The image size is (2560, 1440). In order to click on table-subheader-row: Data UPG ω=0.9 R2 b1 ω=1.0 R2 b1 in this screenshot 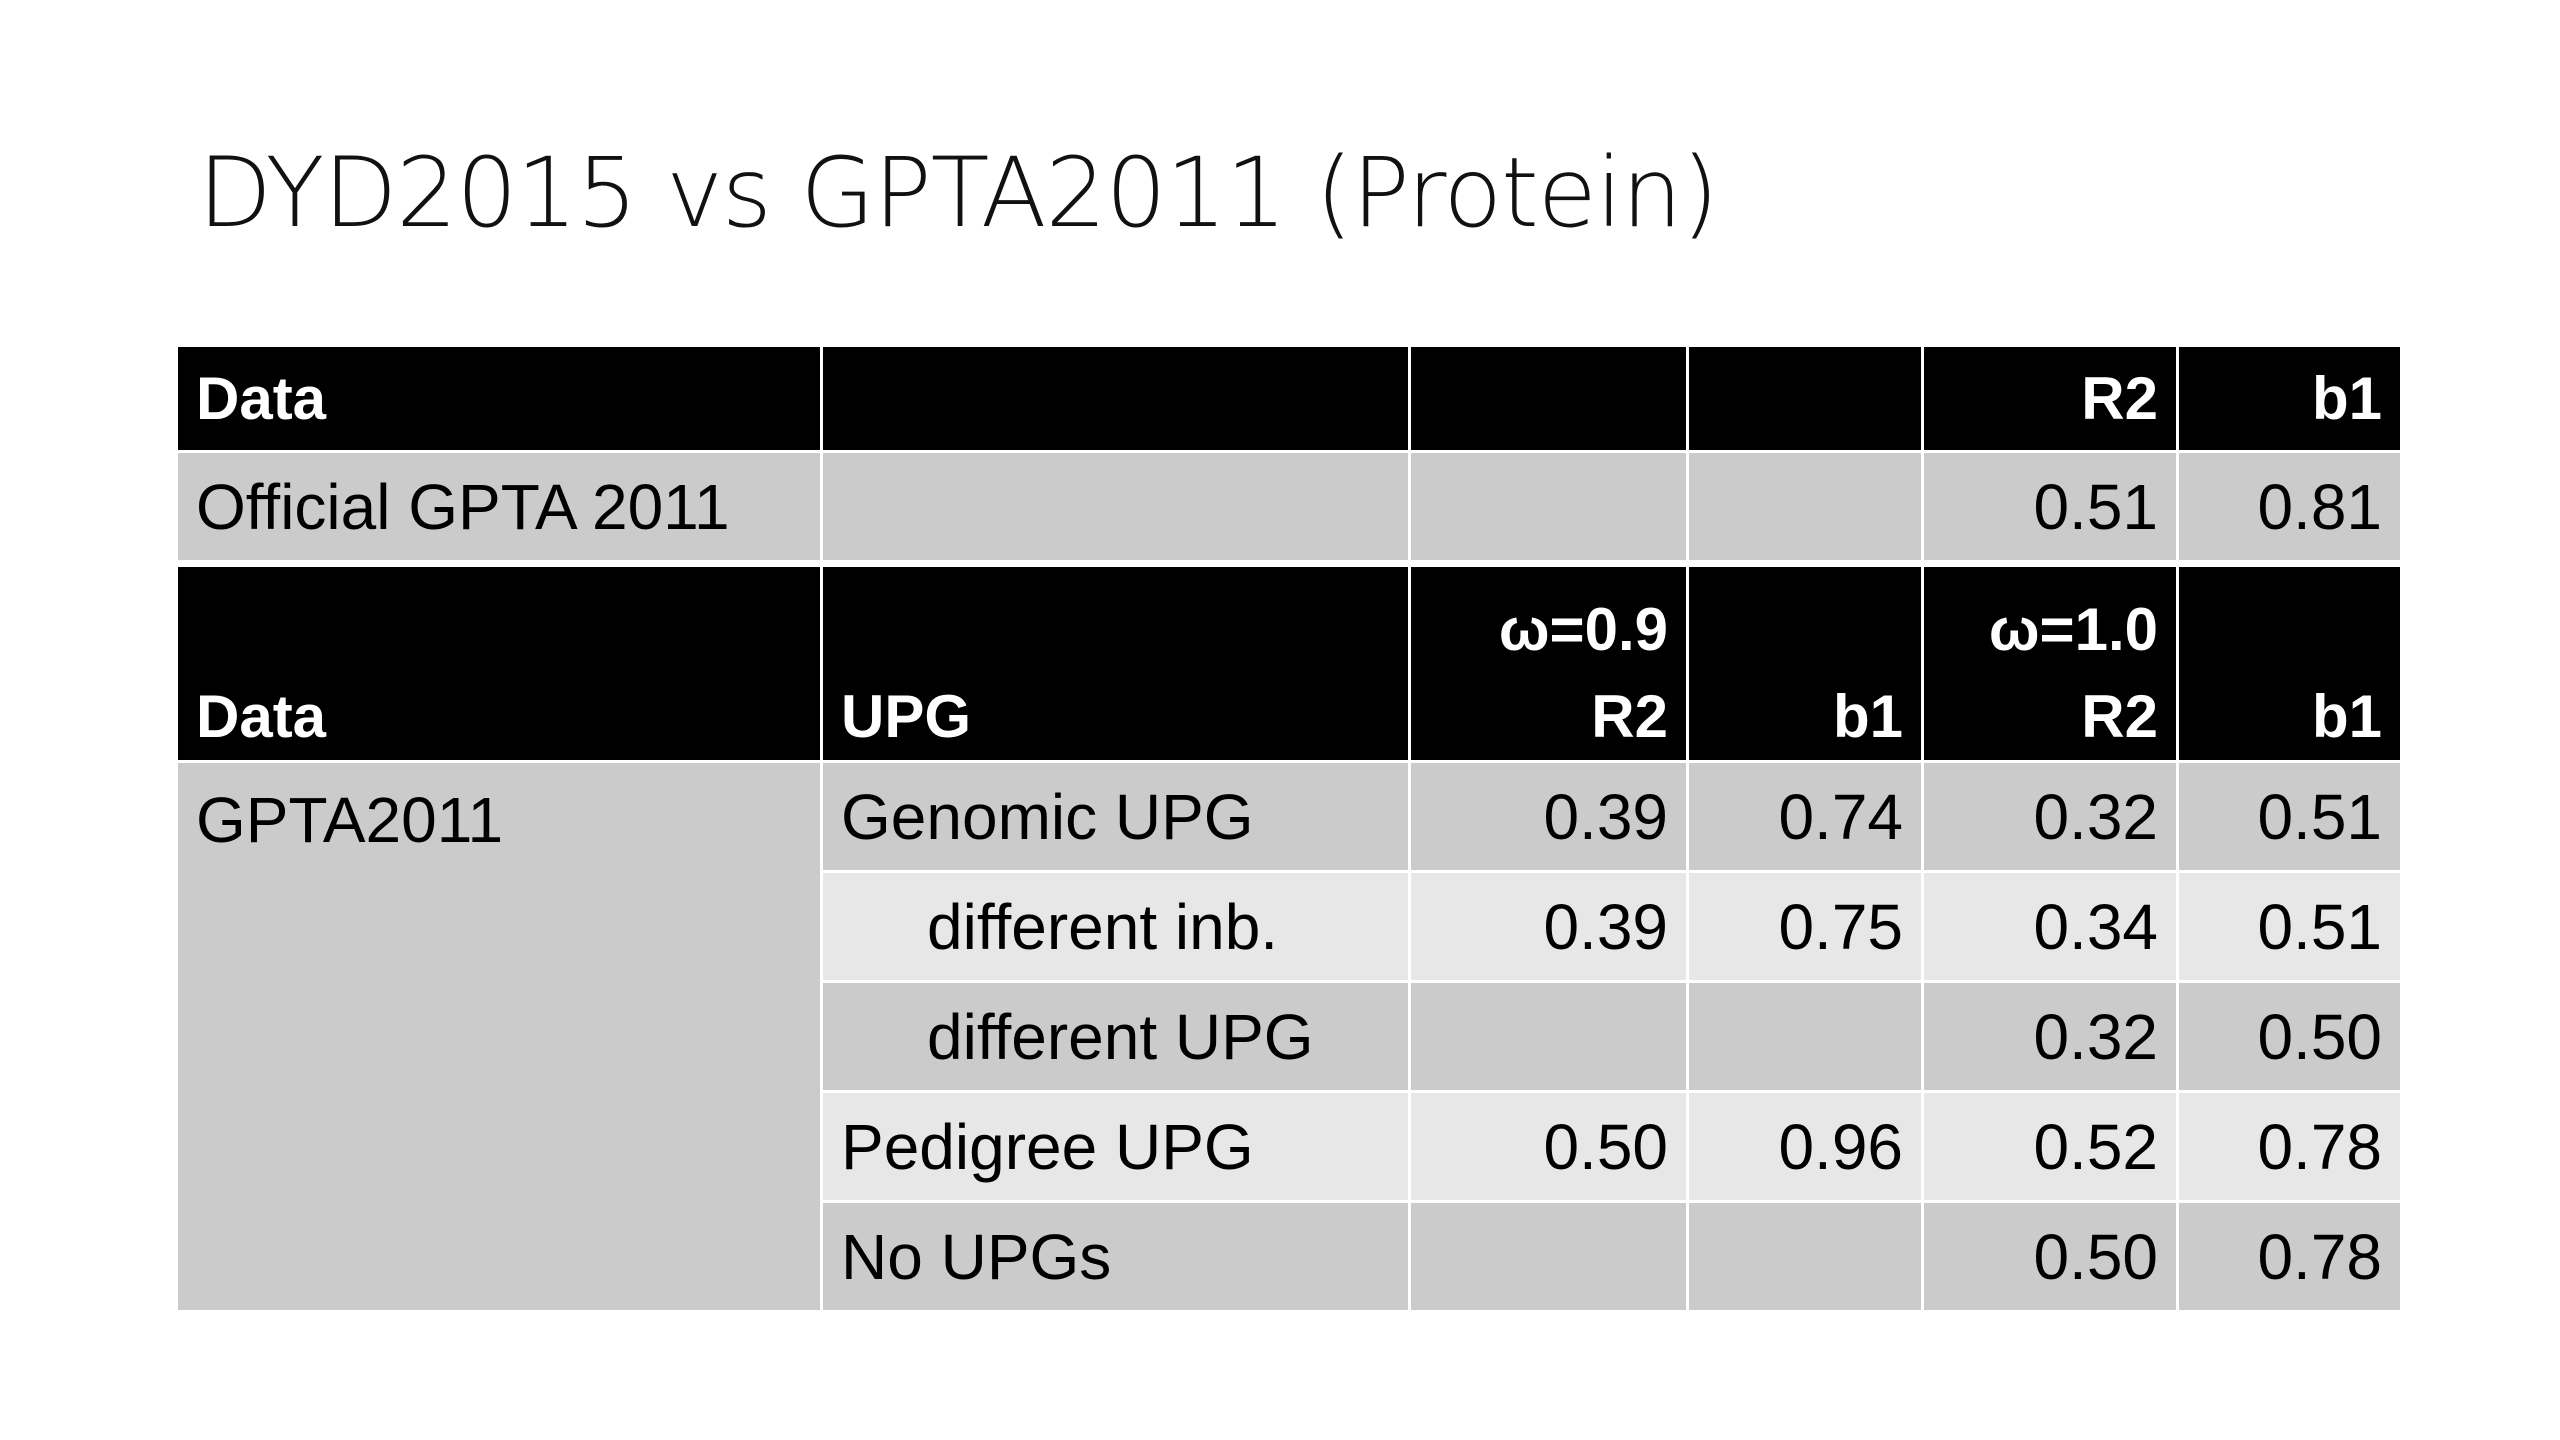, I will do `click(1289, 665)`.